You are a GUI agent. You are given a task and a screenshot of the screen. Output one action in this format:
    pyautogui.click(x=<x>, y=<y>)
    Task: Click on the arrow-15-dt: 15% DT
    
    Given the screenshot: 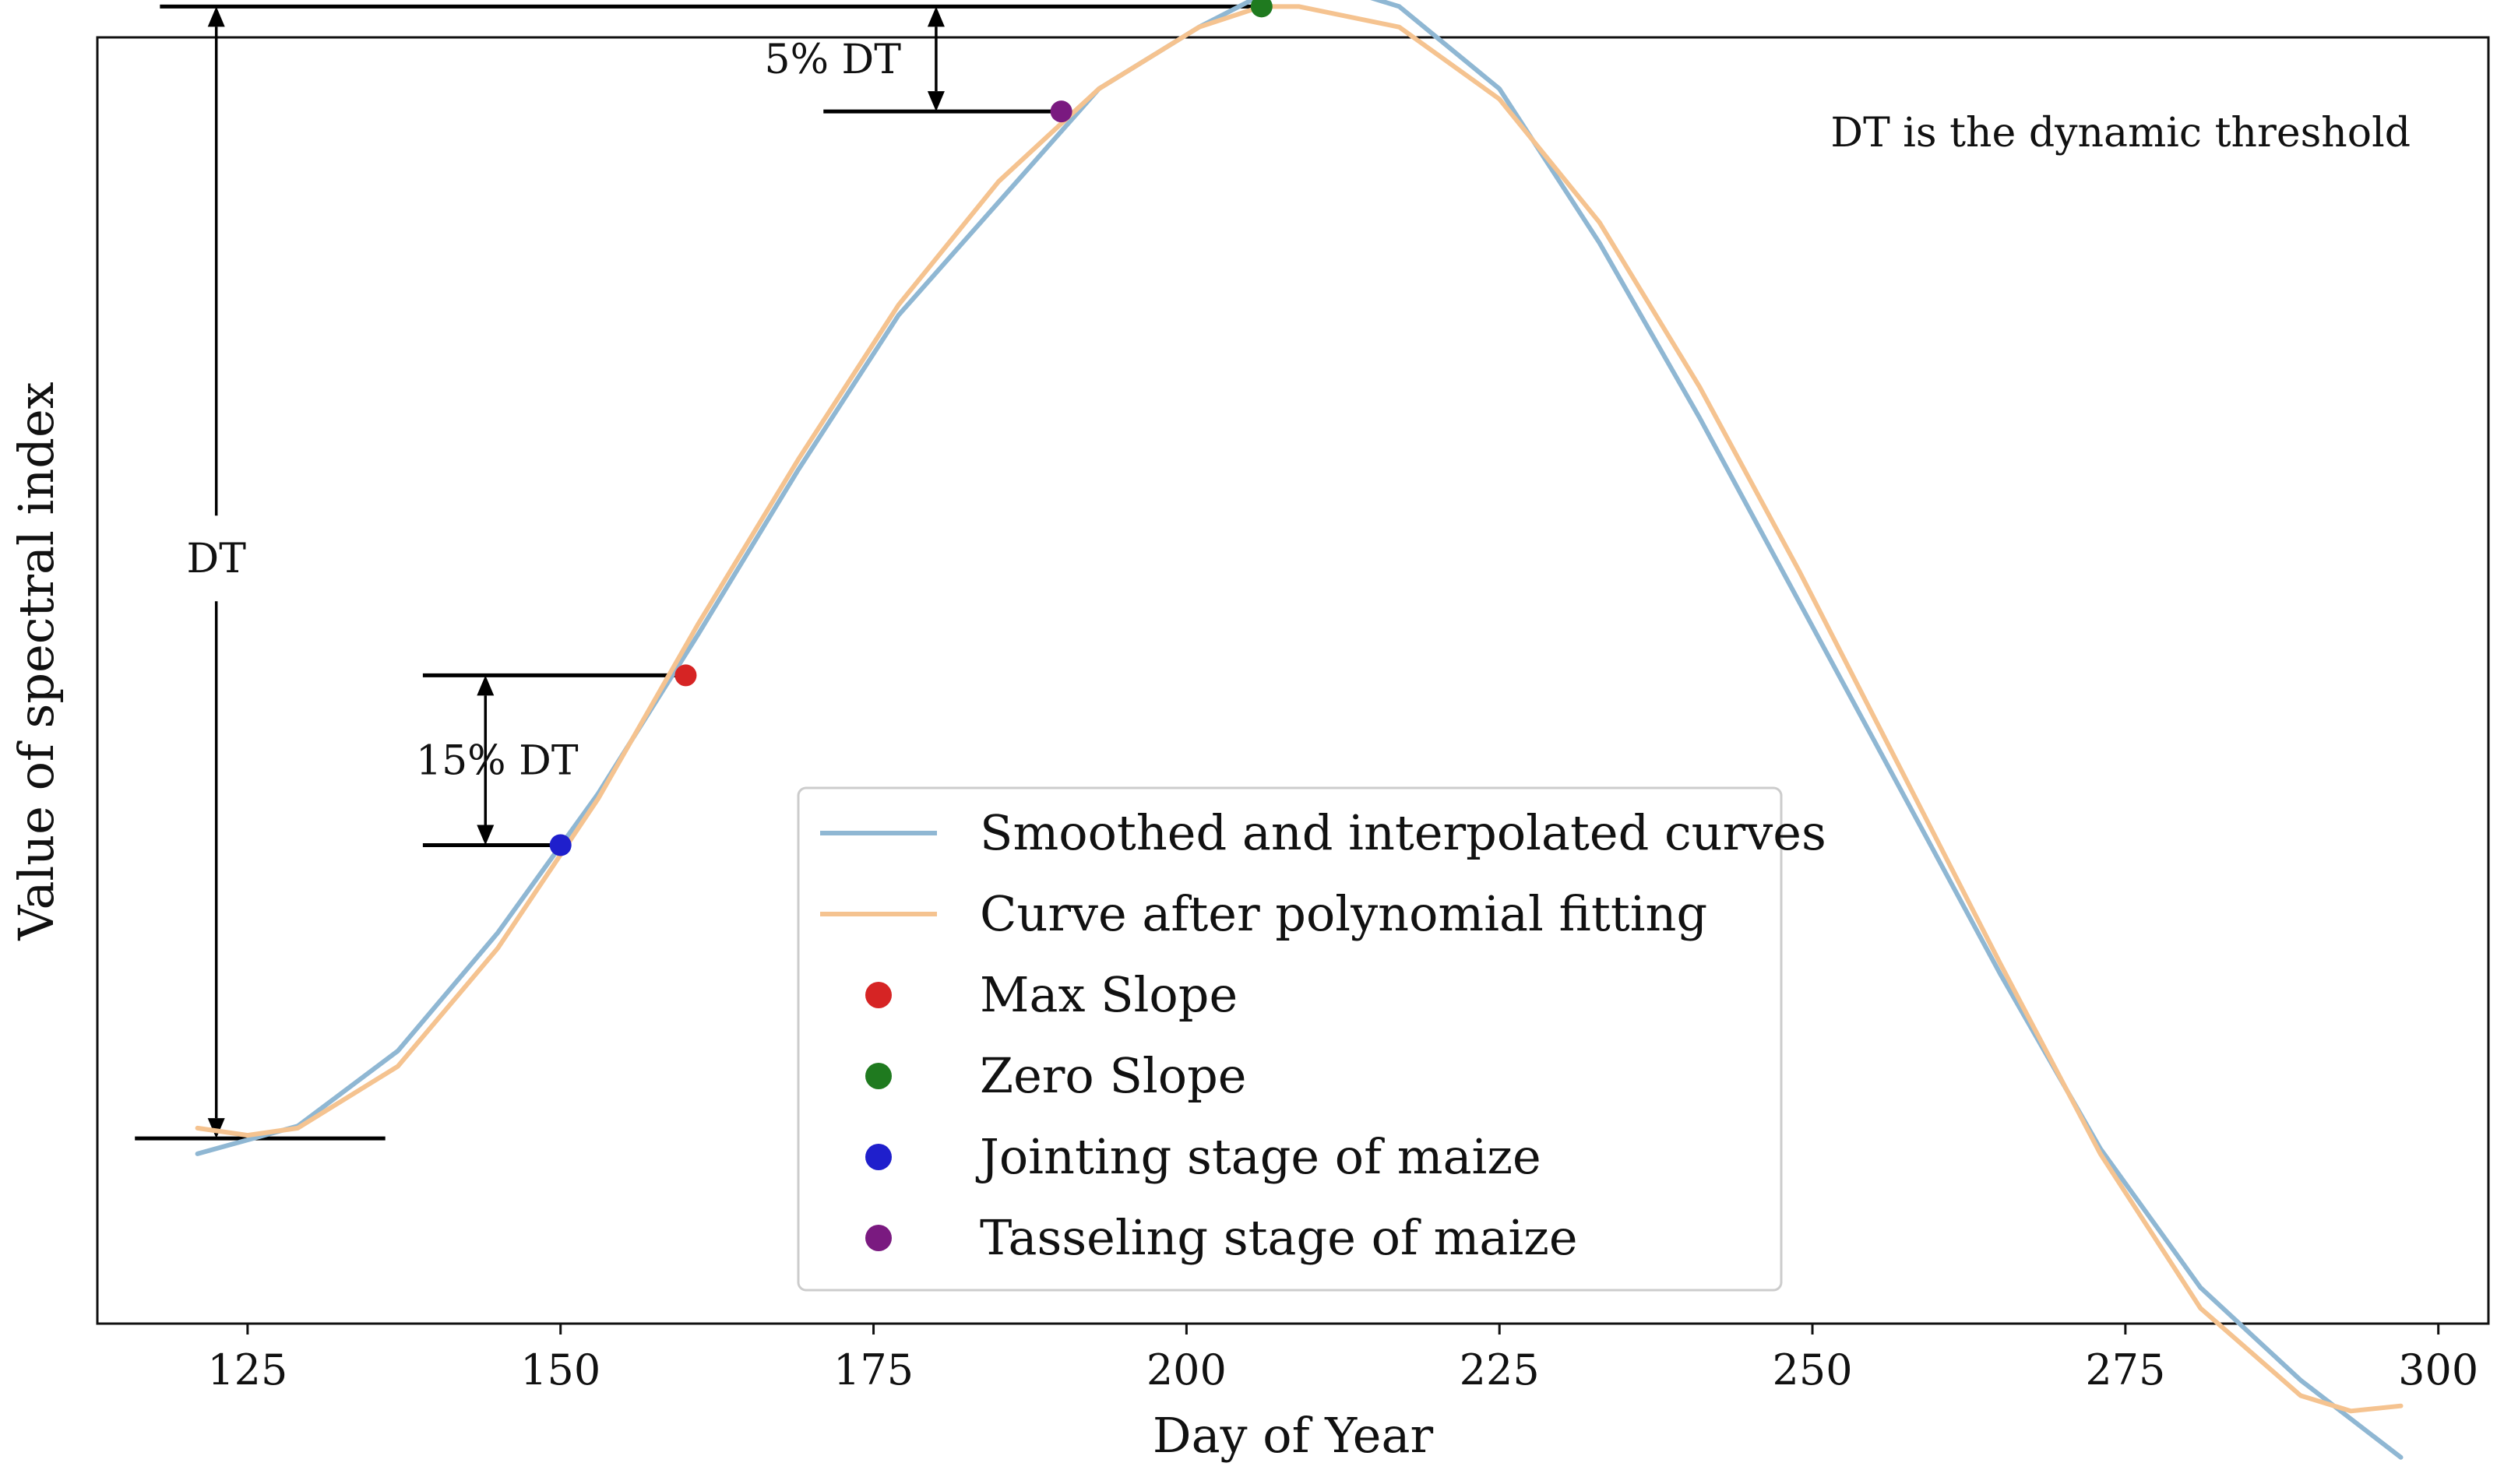 What is the action you would take?
    pyautogui.click(x=497, y=761)
    